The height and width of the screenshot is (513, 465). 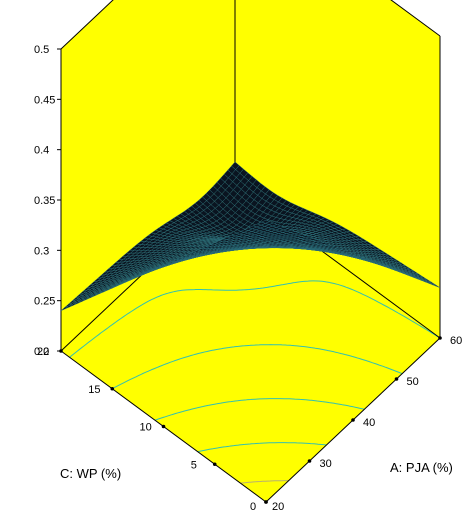 I want to click on x-tick-label: 20, so click(x=278, y=507).